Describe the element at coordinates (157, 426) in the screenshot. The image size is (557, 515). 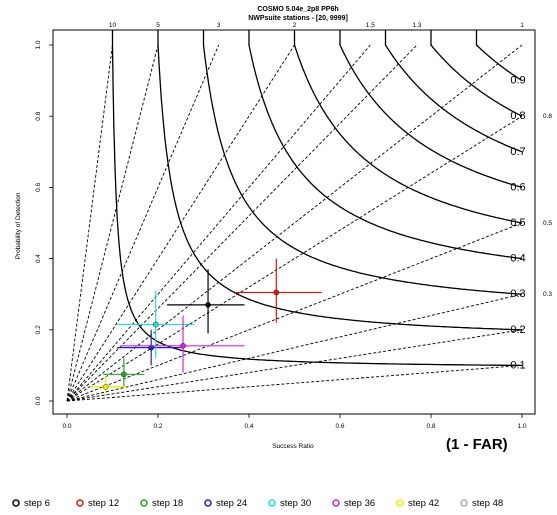
I see `x-tick-label: 0.2` at that location.